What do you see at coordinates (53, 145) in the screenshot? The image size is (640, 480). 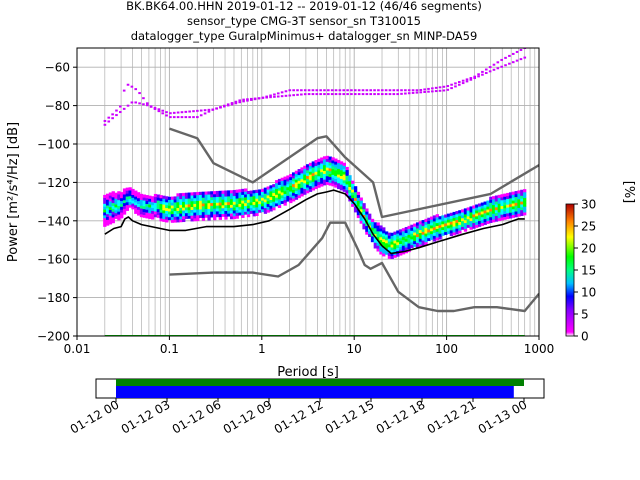 I see `y-tick-label: −100` at bounding box center [53, 145].